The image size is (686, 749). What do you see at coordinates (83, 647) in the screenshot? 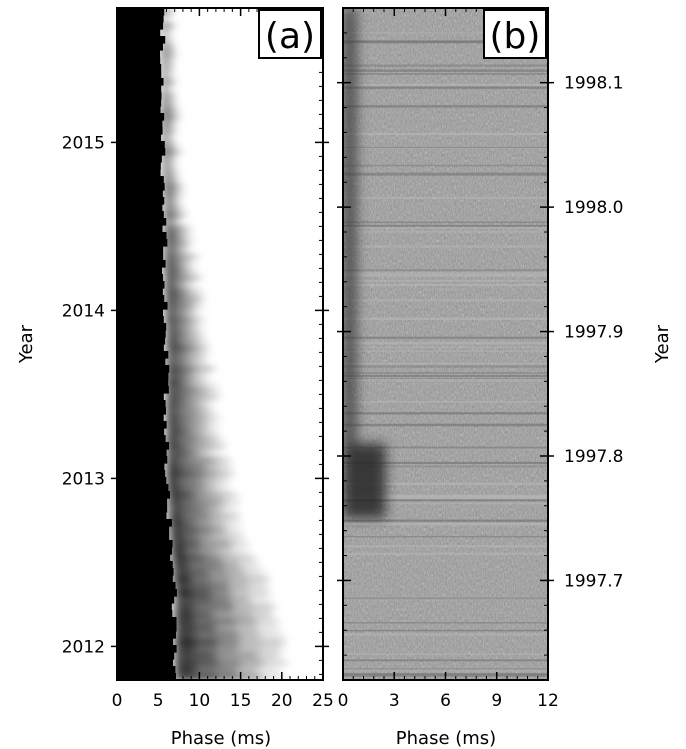
I see `panel-a-ytick-label: 2012` at bounding box center [83, 647].